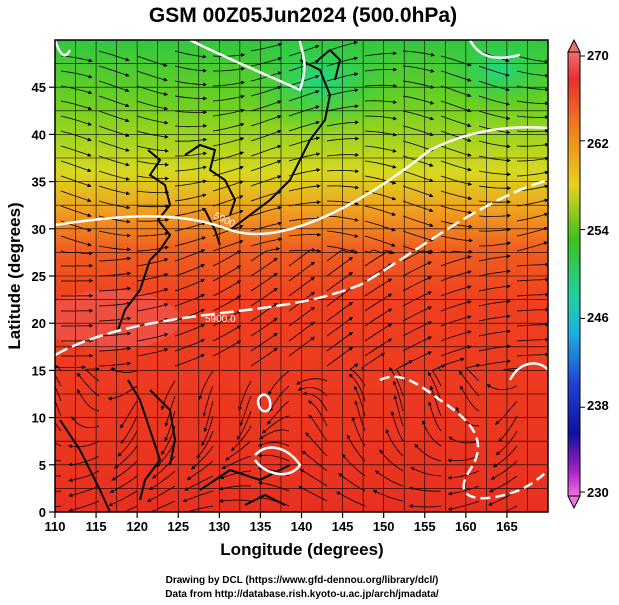 The image size is (619, 605). What do you see at coordinates (466, 526) in the screenshot?
I see `x-tick-label: 160` at bounding box center [466, 526].